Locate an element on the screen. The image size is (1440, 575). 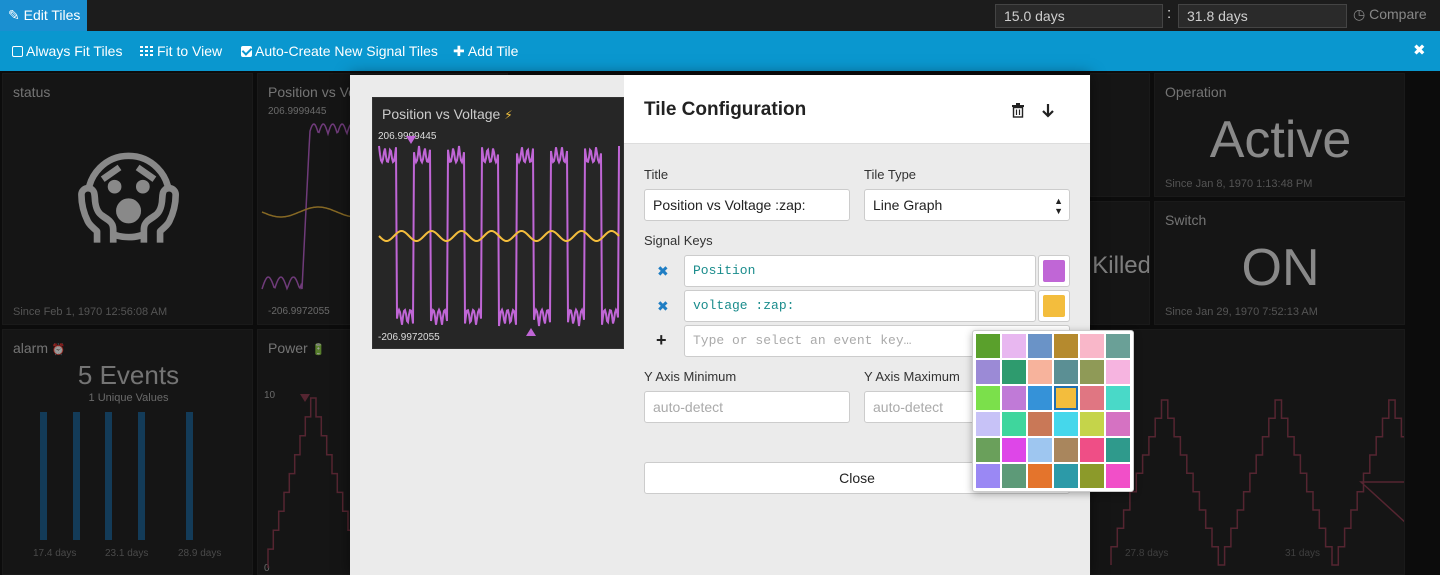
tile-hidden-top is located at coordinates (1120, 135).